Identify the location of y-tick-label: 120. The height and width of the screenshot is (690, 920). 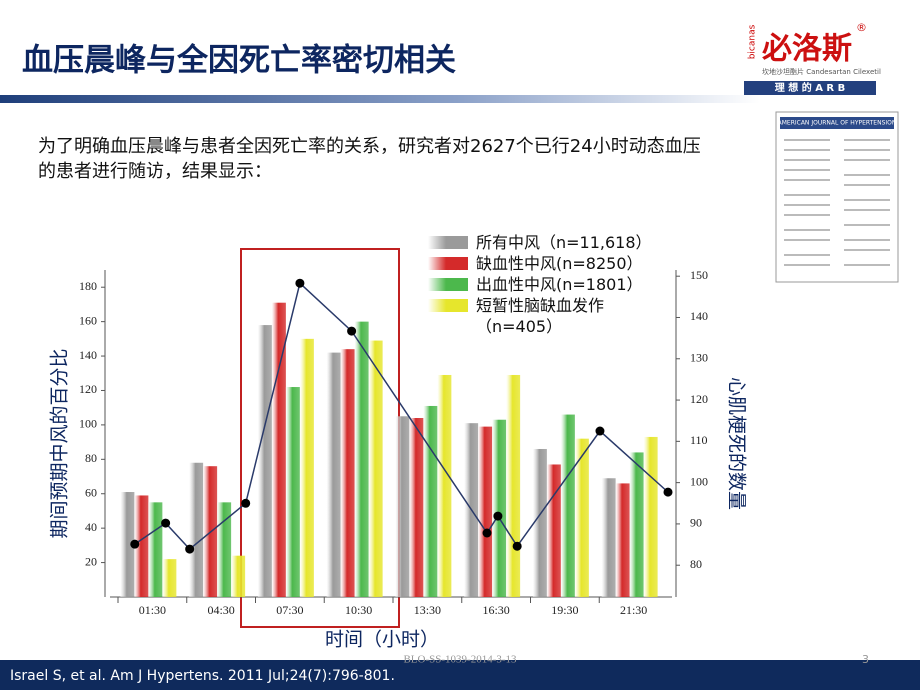
(88, 389).